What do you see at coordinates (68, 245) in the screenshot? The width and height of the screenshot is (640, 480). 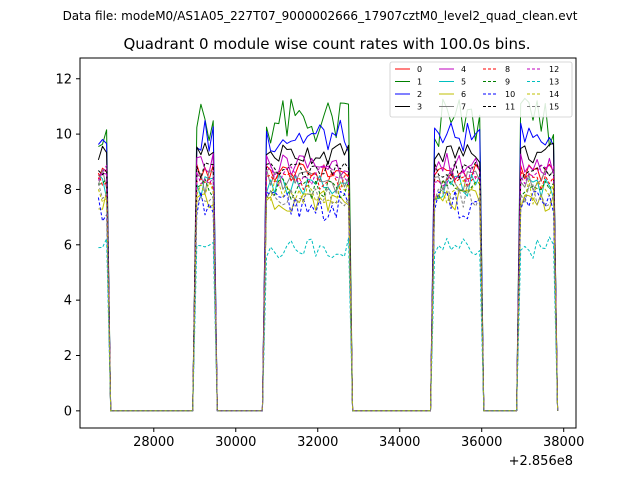 I see `y-tick-label: 6` at bounding box center [68, 245].